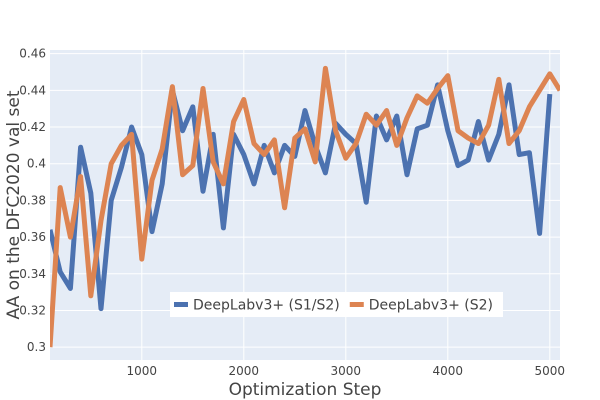 This screenshot has height=400, width=600. I want to click on y-tick-label: 0.42, so click(32, 127).